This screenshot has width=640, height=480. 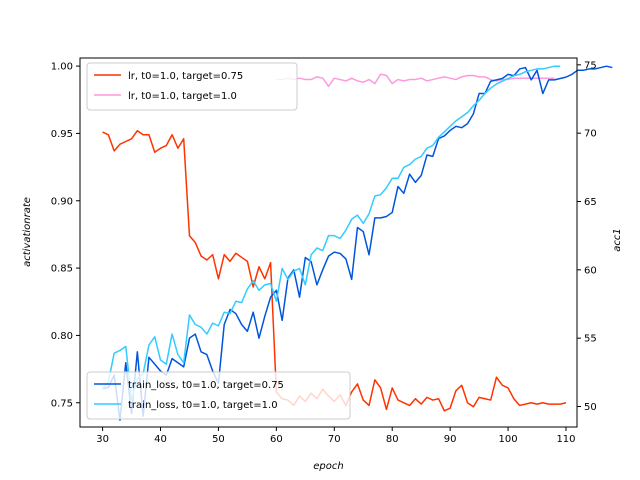 I want to click on x-tick-label: 40, so click(x=160, y=439).